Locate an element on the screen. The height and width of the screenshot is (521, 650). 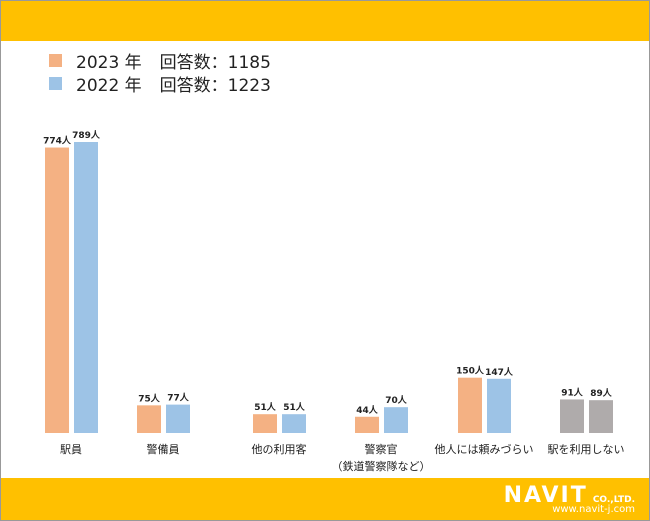
legend-item-2023: 2023 年 回答数：1185 is located at coordinates (160, 60).